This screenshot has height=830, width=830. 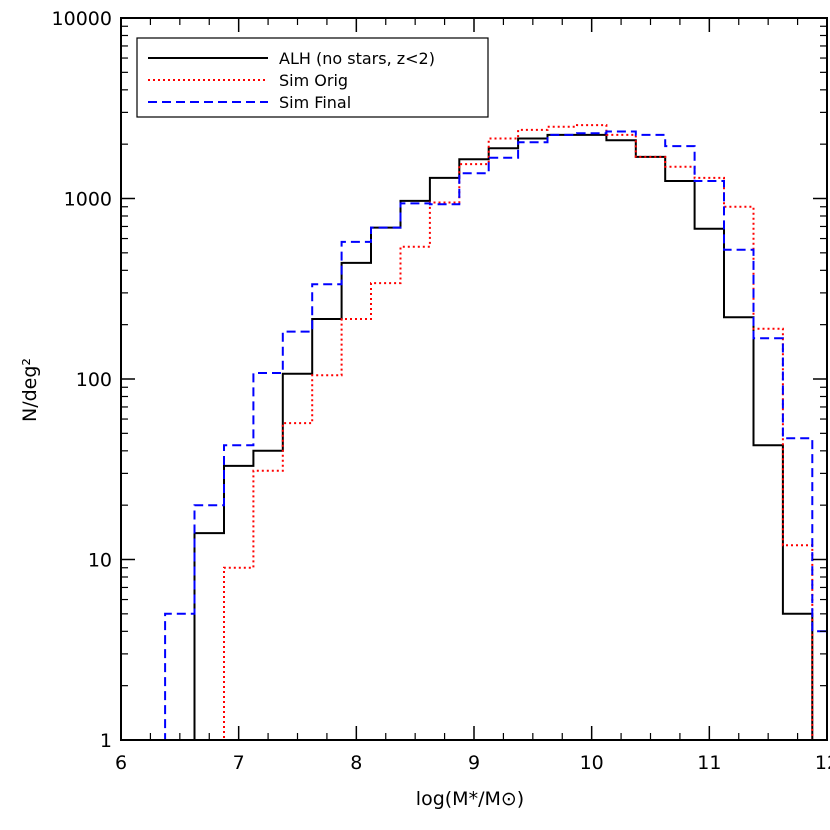 I want to click on legend-box, so click(x=312, y=77).